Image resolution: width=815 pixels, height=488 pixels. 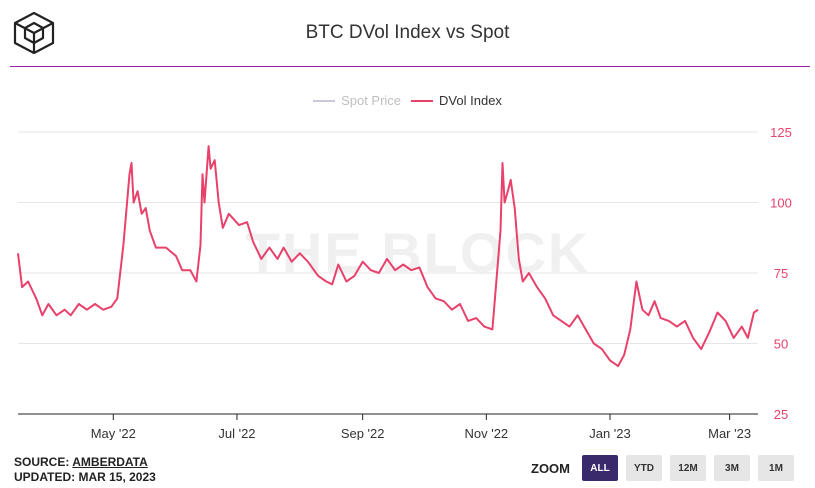 I want to click on legend-label: Spot Price, so click(x=371, y=100).